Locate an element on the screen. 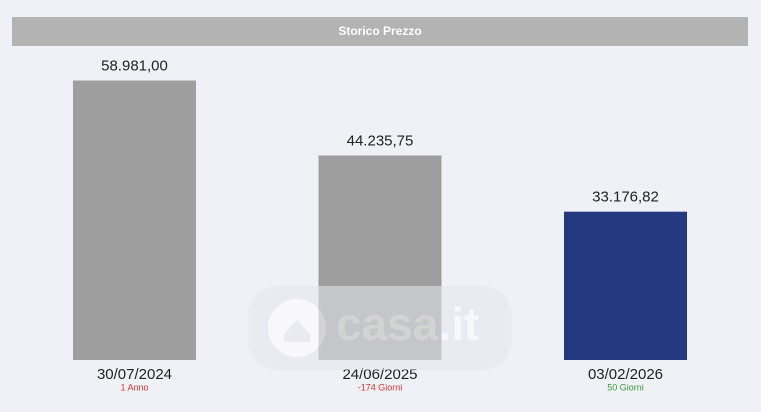 The height and width of the screenshot is (412, 761). value-label: 58.981,00 is located at coordinates (134, 65).